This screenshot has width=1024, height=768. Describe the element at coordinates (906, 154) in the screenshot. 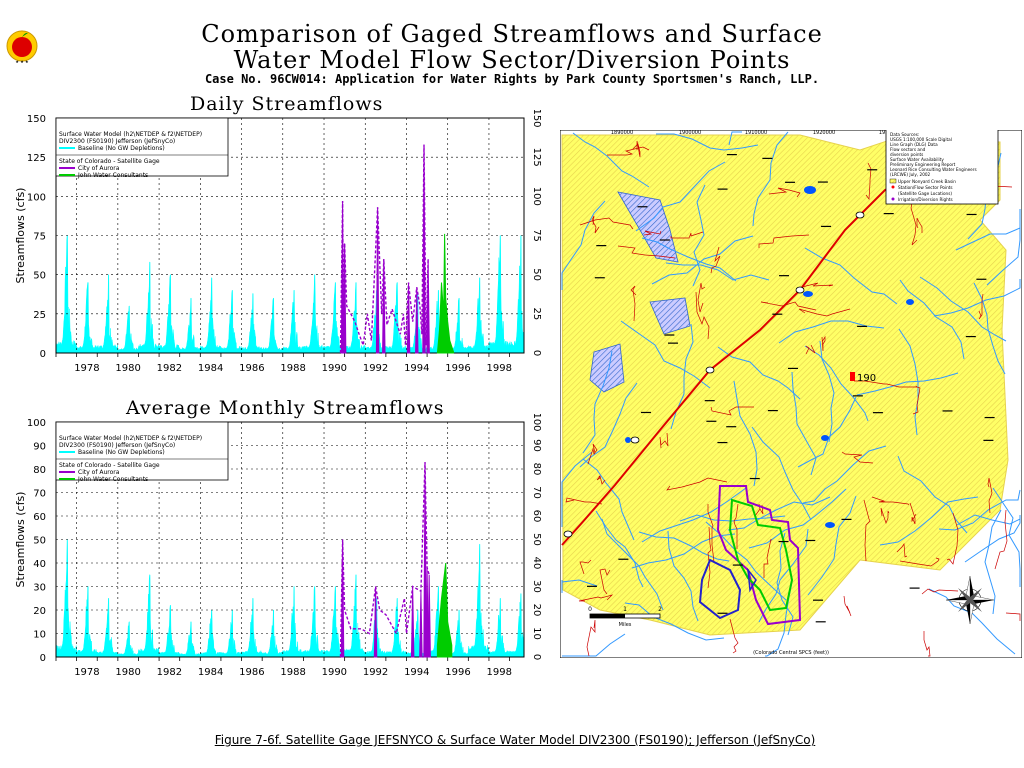

I see `map-legend-source: diversion points` at that location.